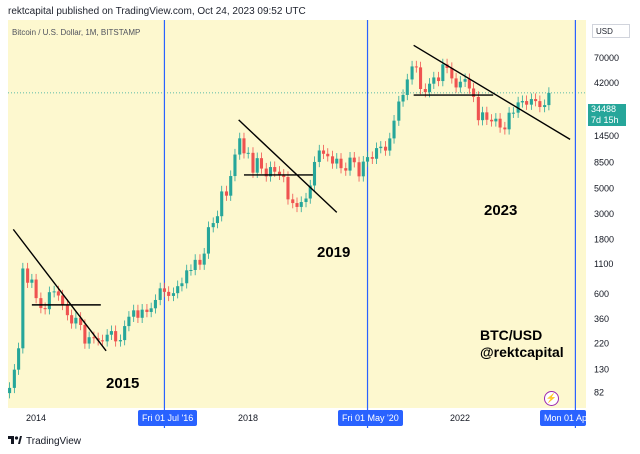  What do you see at coordinates (601, 370) in the screenshot?
I see `y-tick-label: 130` at bounding box center [601, 370].